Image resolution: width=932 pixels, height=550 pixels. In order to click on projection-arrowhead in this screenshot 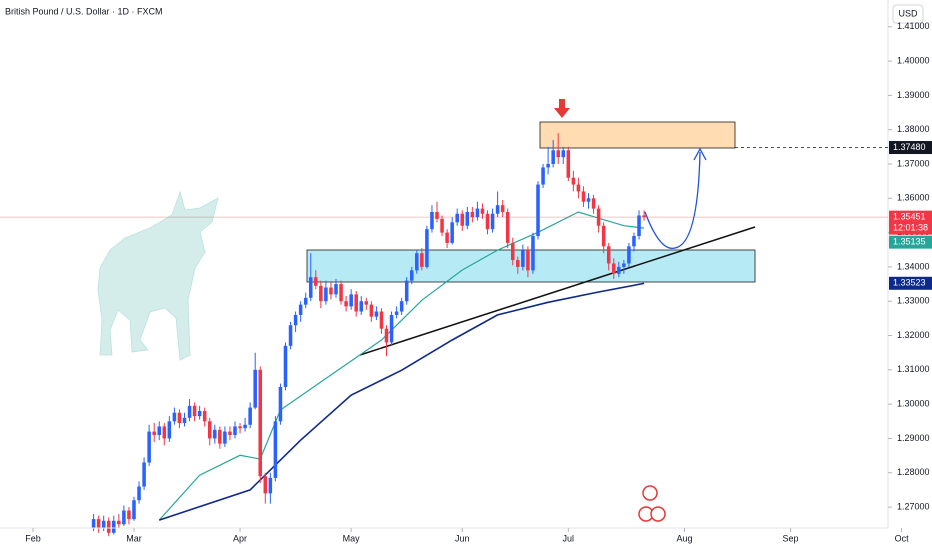, I will do `click(700, 154)`.